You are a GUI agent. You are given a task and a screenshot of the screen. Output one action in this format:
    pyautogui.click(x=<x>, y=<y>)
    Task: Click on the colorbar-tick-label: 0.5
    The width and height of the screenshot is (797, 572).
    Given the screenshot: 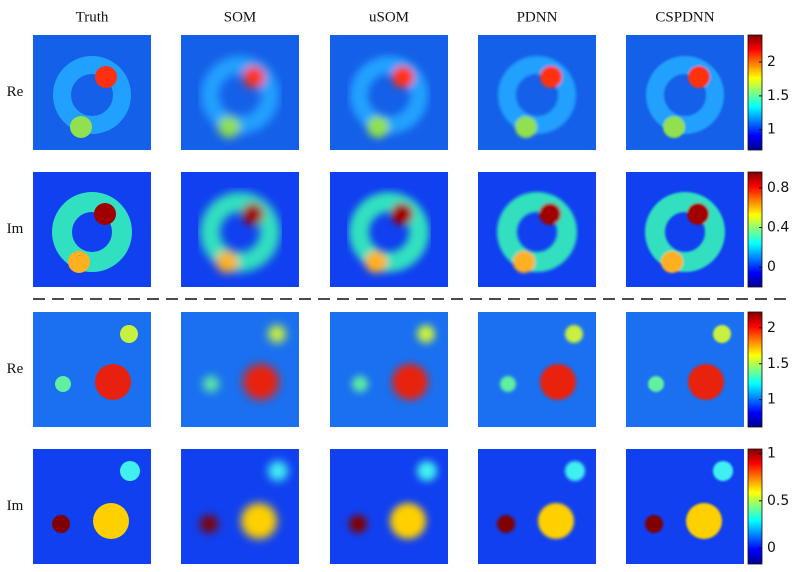 What is the action you would take?
    pyautogui.click(x=778, y=501)
    